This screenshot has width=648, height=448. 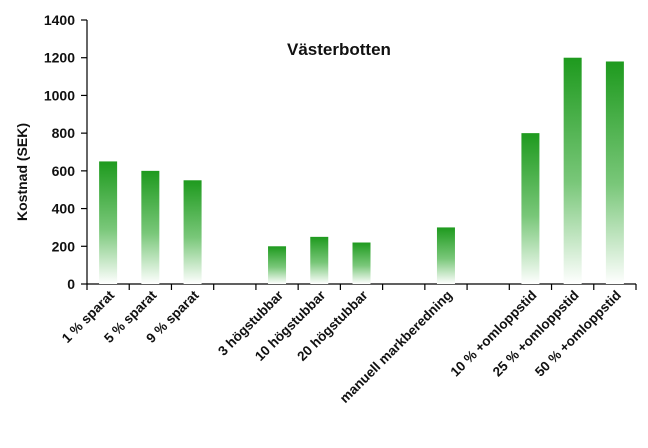 What do you see at coordinates (59, 20) in the screenshot?
I see `y-tick-label: 1400` at bounding box center [59, 20].